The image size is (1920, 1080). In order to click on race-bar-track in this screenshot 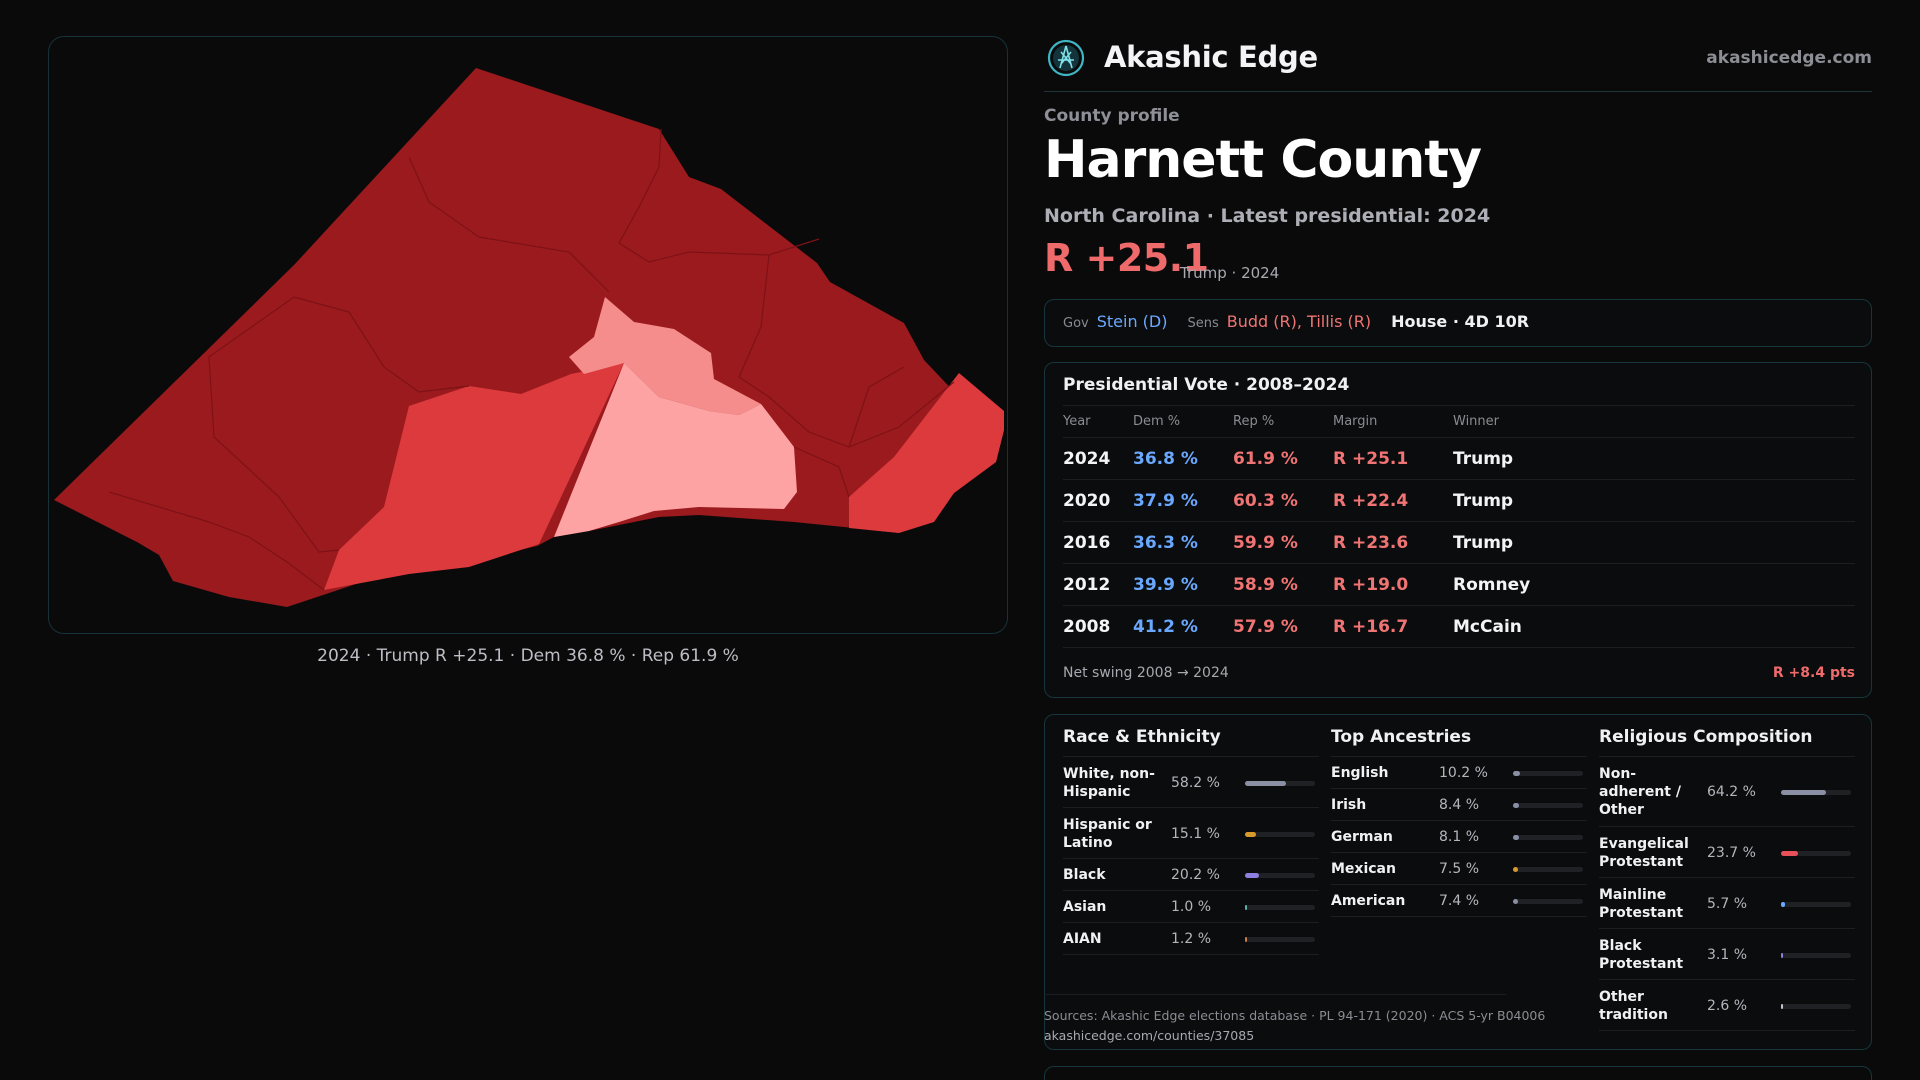, I will do `click(1280, 834)`.